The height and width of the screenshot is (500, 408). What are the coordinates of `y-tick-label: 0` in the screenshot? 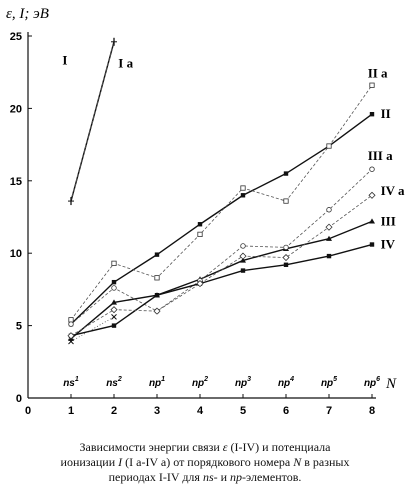 It's located at (19, 399).